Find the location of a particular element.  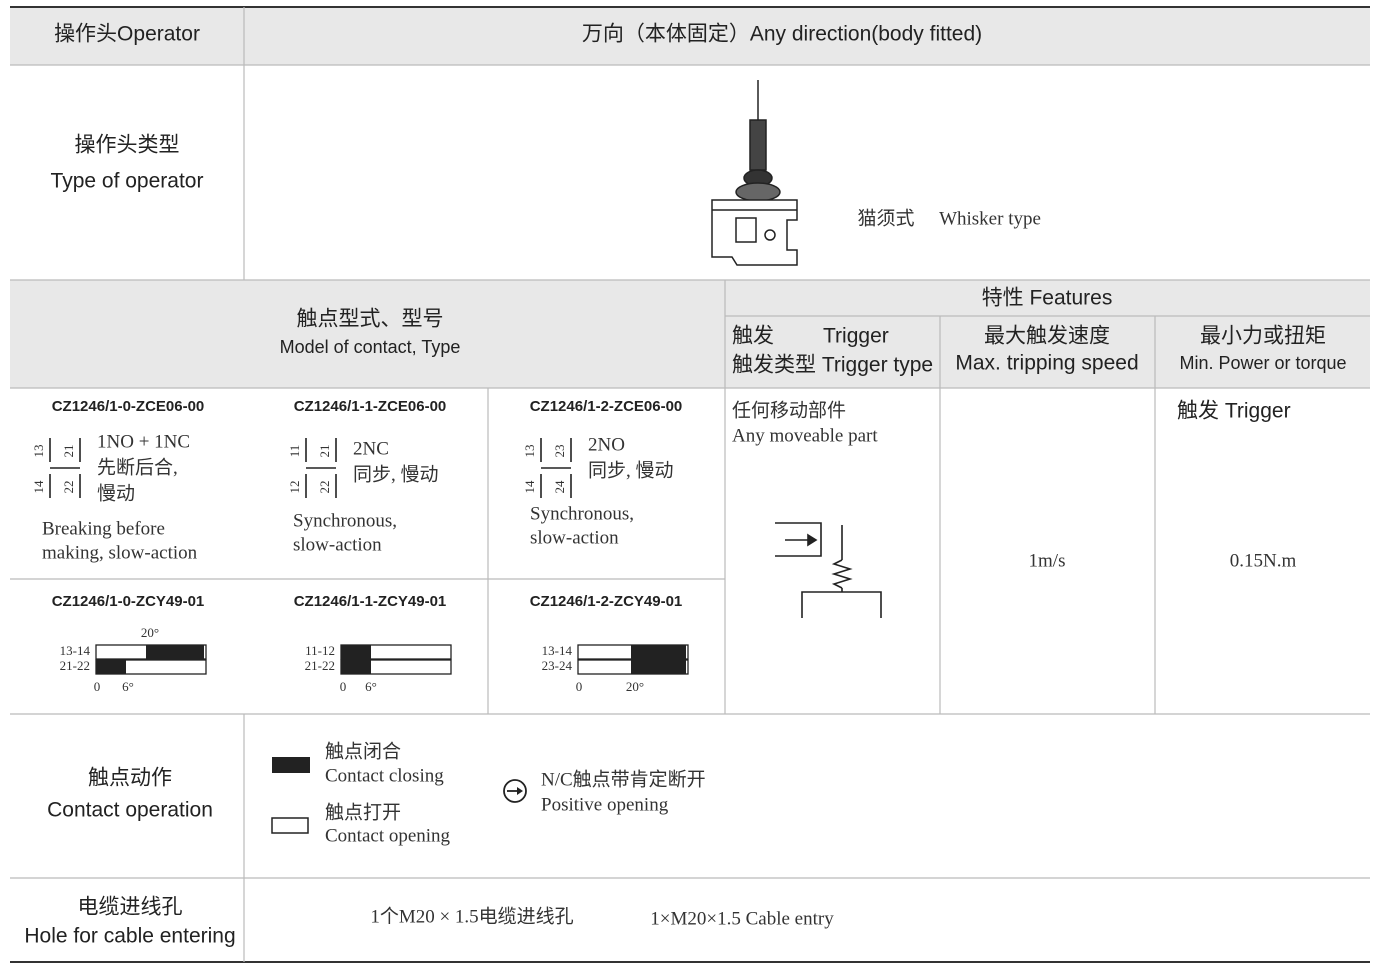

cell-text: 任何移动部件 is located at coordinates (789, 410).